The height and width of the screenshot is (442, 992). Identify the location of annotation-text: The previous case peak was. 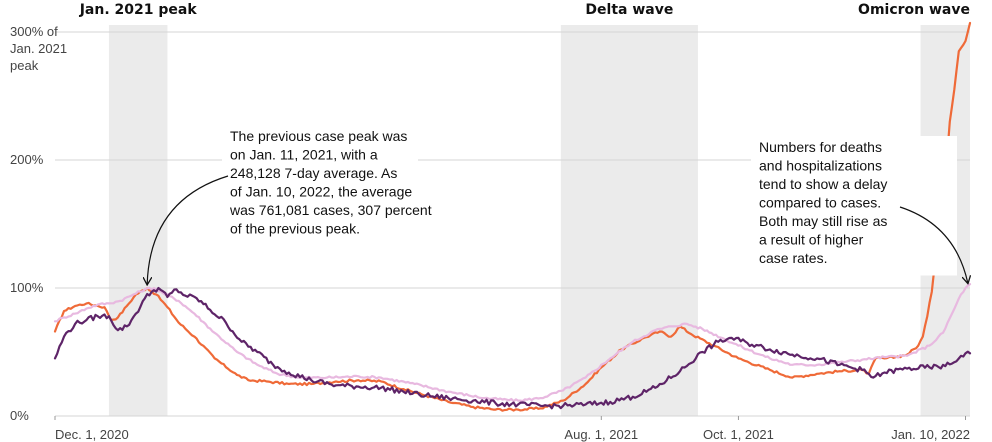
(318, 136).